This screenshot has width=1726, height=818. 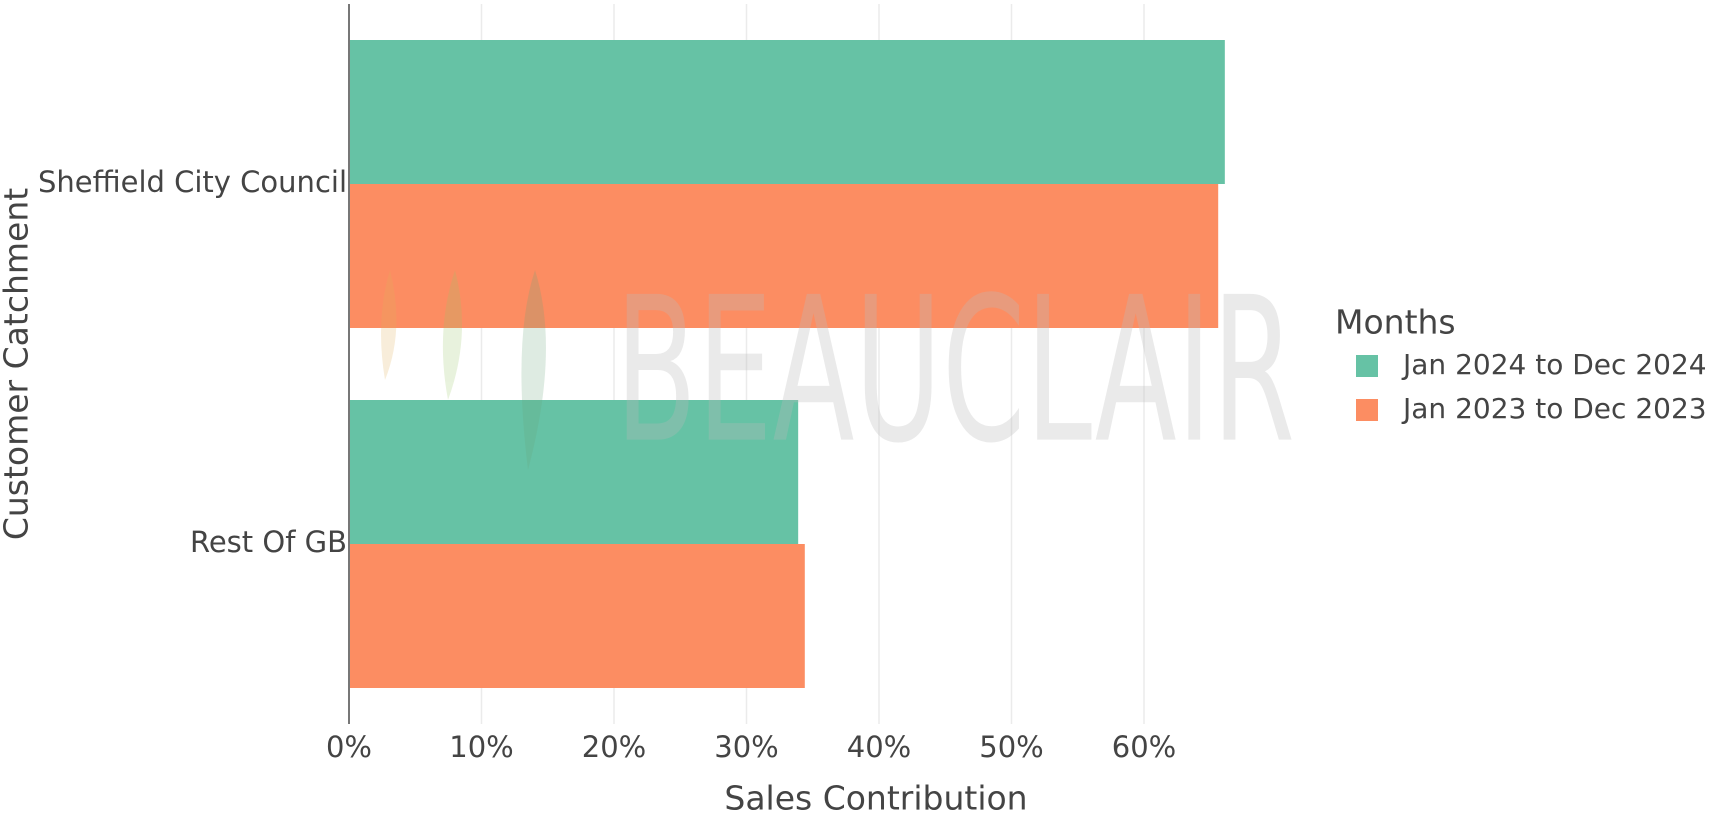 What do you see at coordinates (463, 370) in the screenshot?
I see `watermark-leaves` at bounding box center [463, 370].